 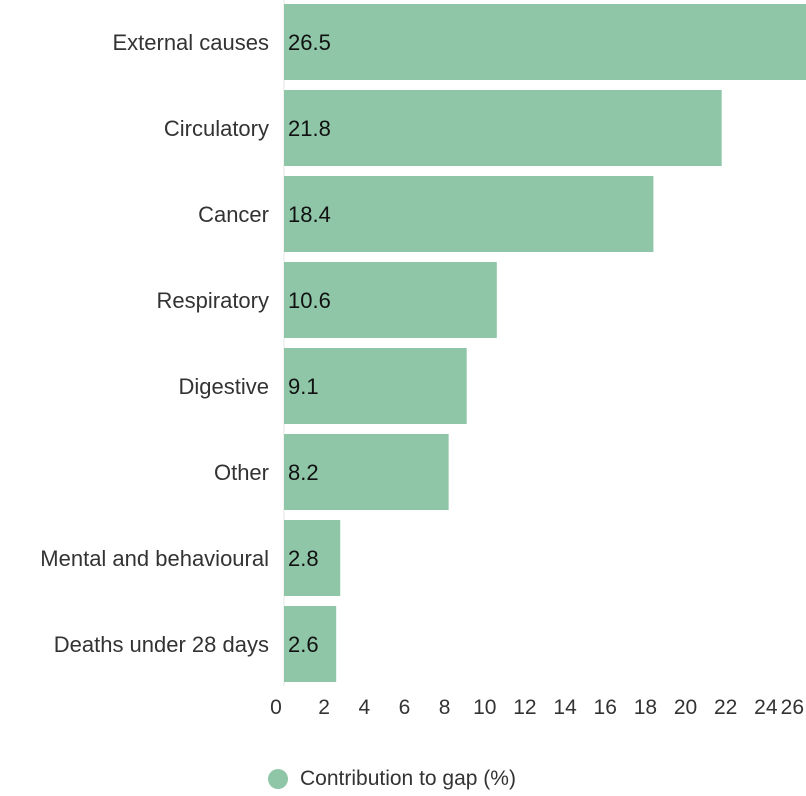 What do you see at coordinates (154, 558) in the screenshot?
I see `category-label: Mental and behavioural` at bounding box center [154, 558].